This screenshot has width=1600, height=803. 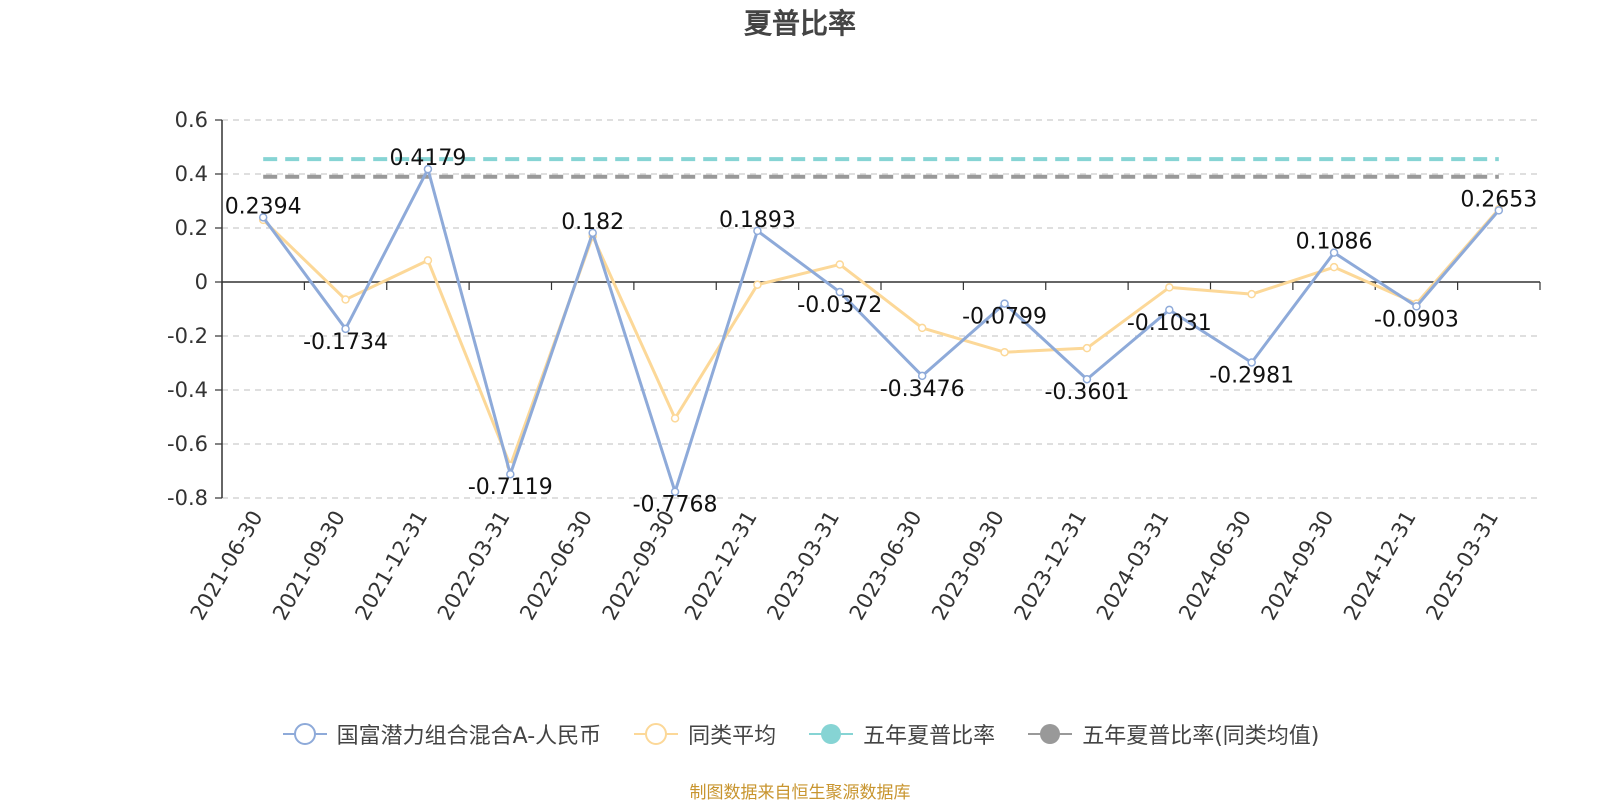 I want to click on x-tick-label: 2022-12-31, so click(x=721, y=566).